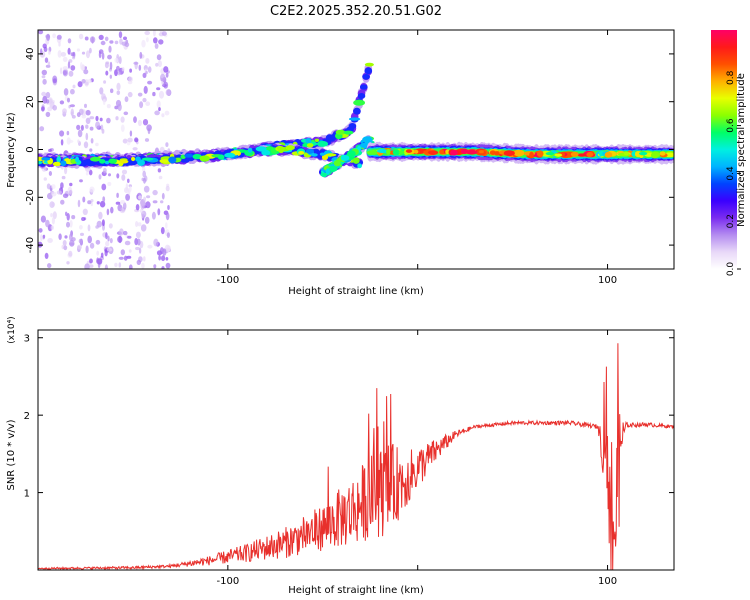  Describe the element at coordinates (356, 291) in the screenshot. I see `spectrogram-x-axis-label: Height of straight line (km)` at that location.